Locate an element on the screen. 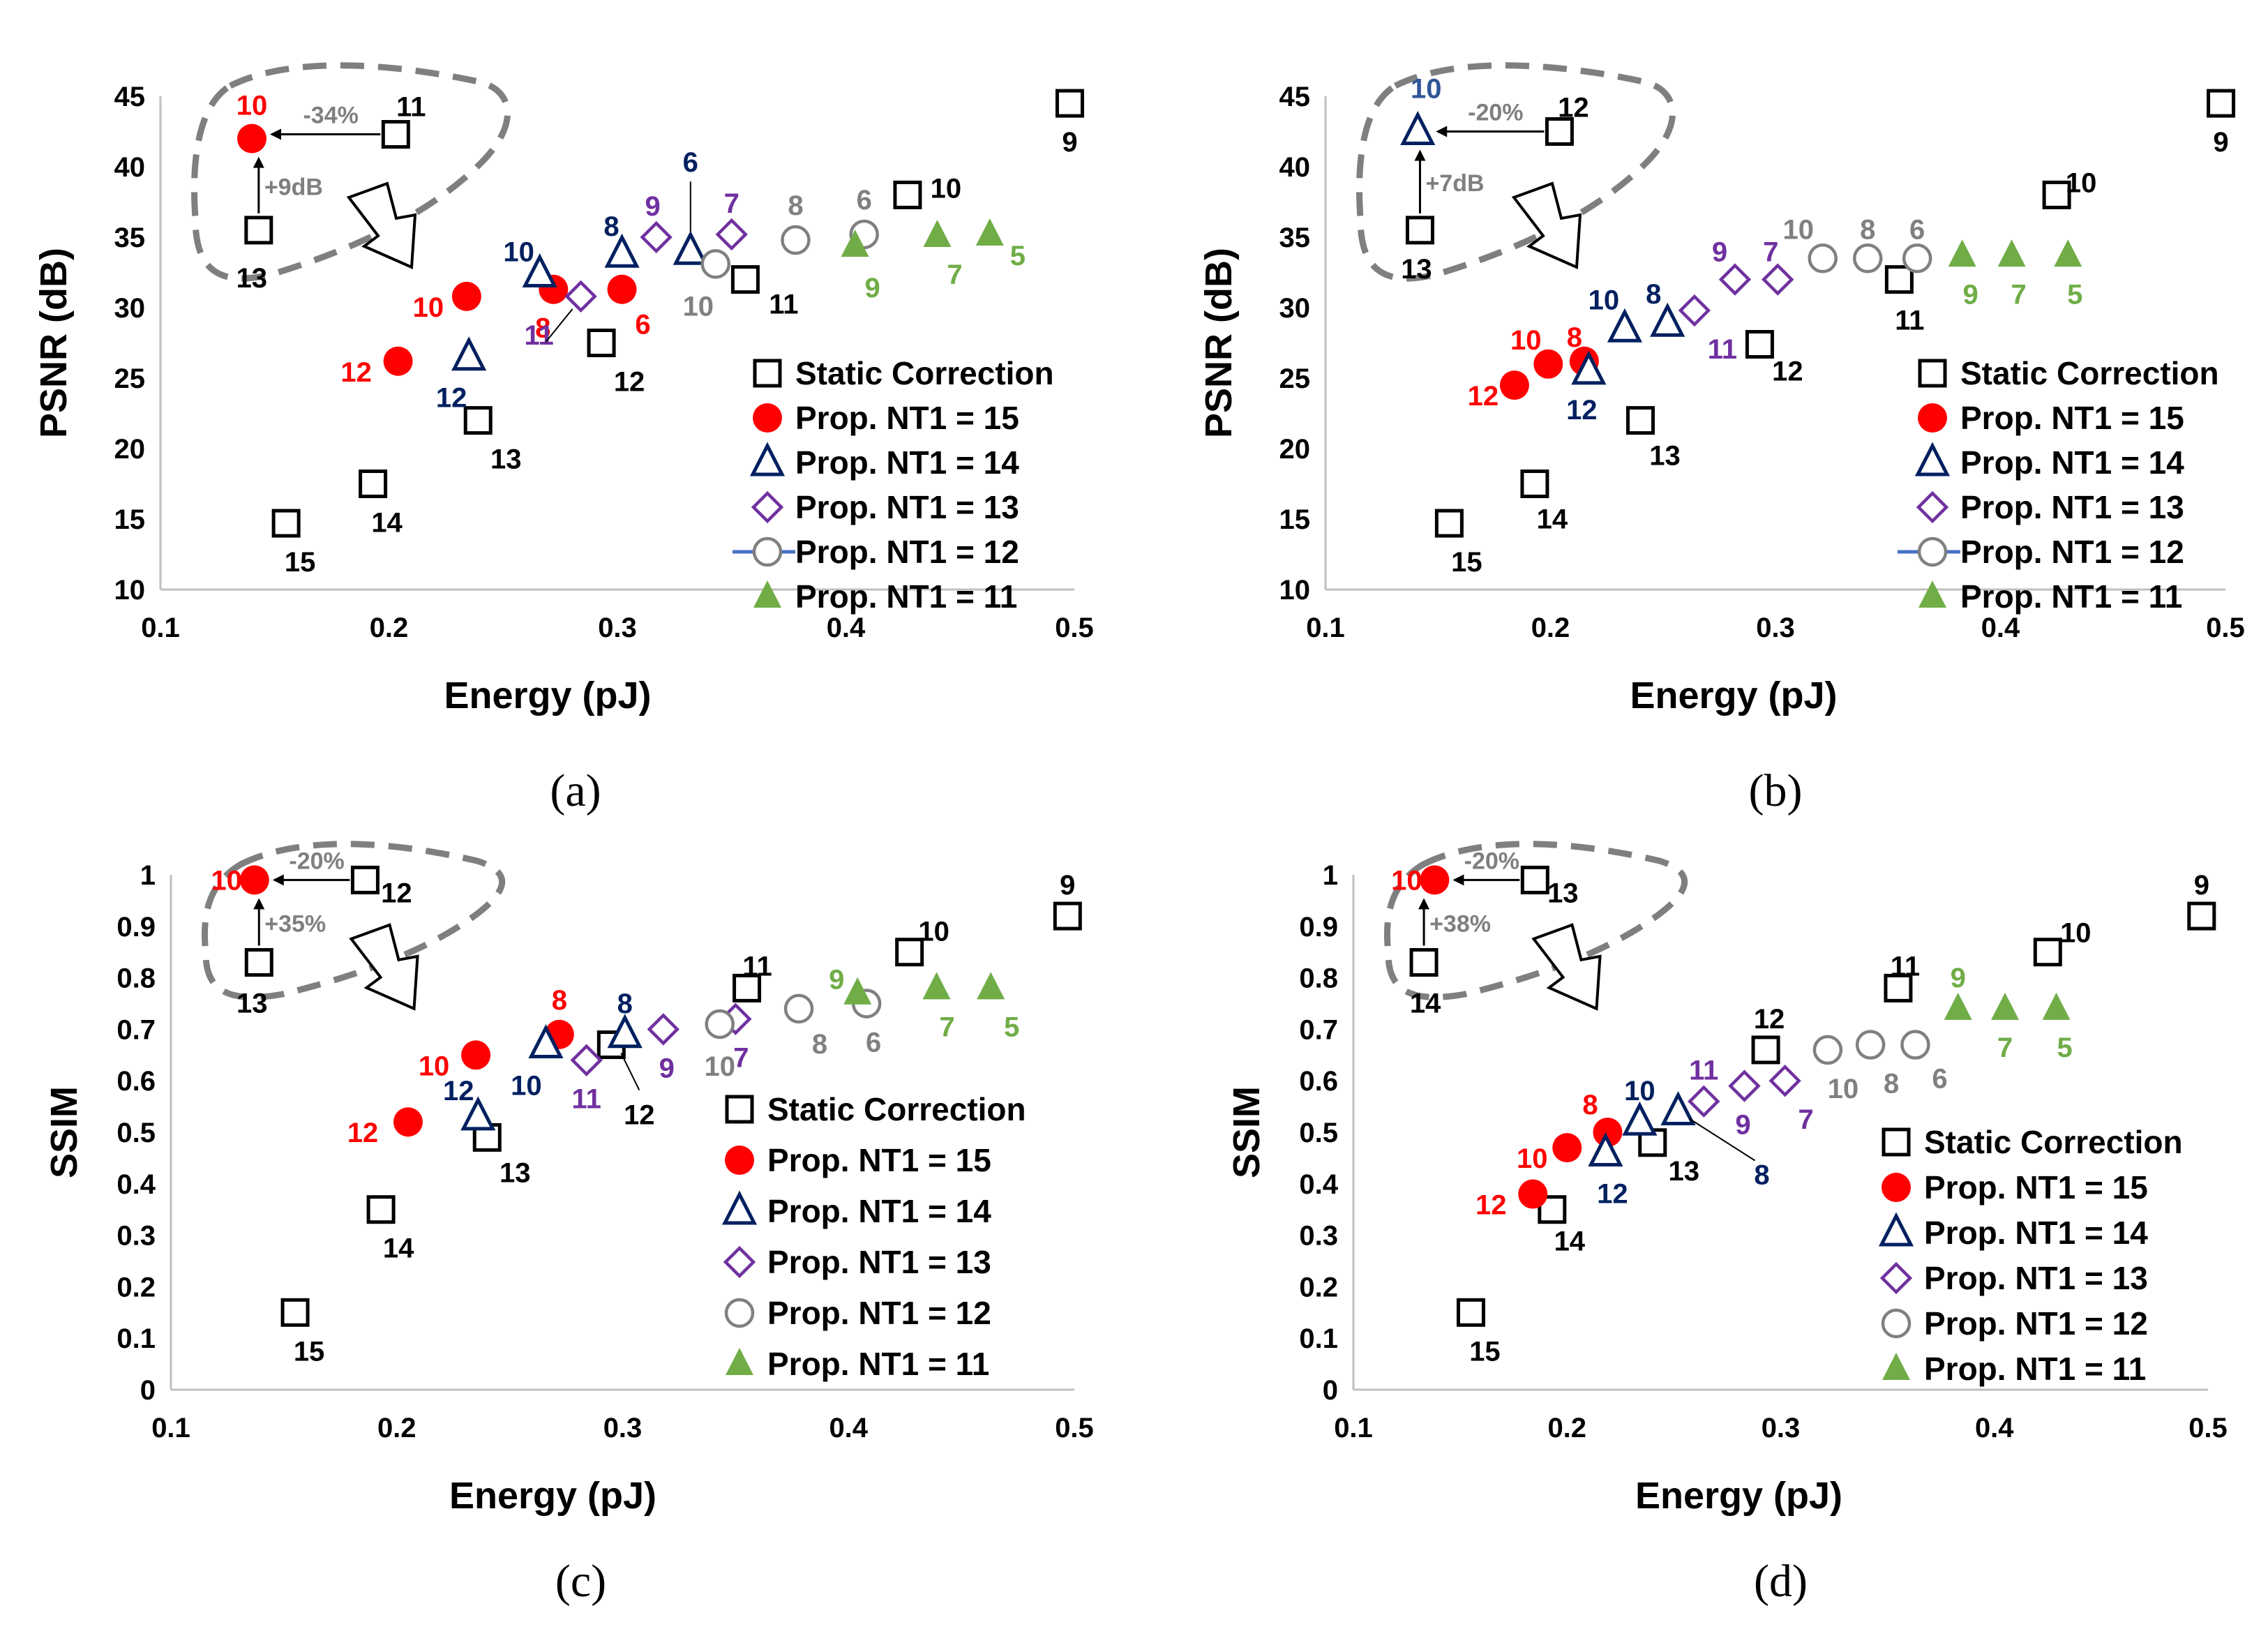  point-label-nt13: 7 is located at coordinates (741, 1058).